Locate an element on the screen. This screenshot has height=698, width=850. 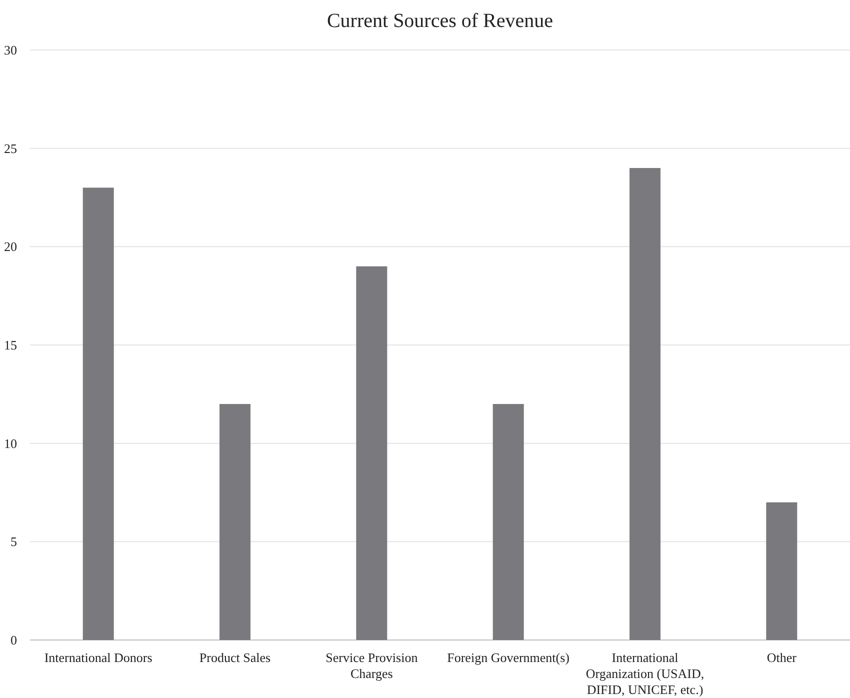
chart-title: Current Sources of Revenue is located at coordinates (440, 21).